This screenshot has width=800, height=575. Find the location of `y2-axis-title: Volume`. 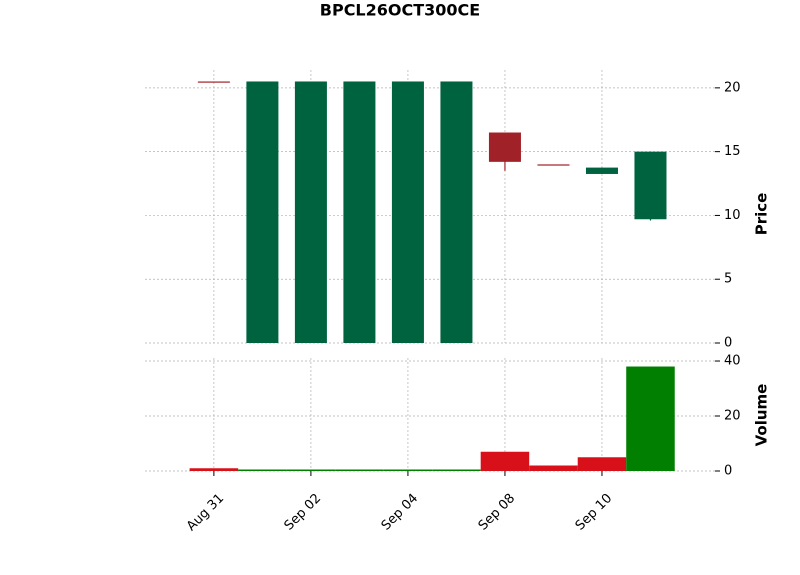

y2-axis-title: Volume is located at coordinates (762, 415).